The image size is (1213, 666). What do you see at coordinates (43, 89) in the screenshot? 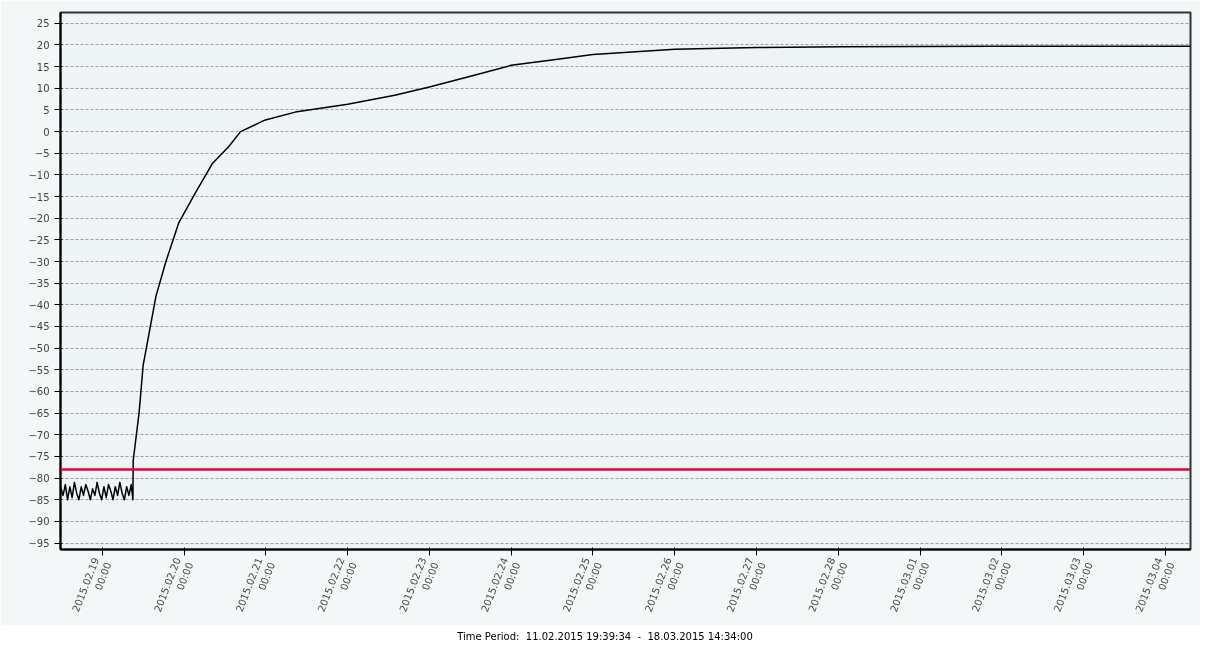
I see `y-tick-label: 10` at bounding box center [43, 89].